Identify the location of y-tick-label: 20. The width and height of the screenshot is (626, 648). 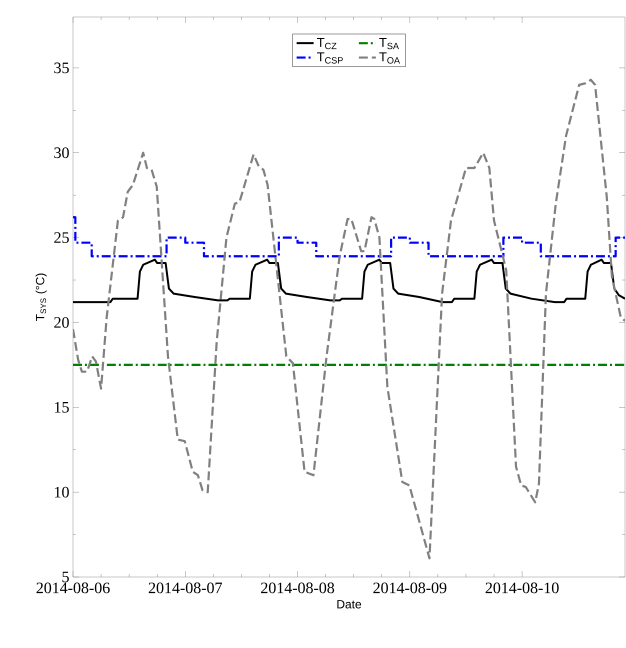
(61, 322).